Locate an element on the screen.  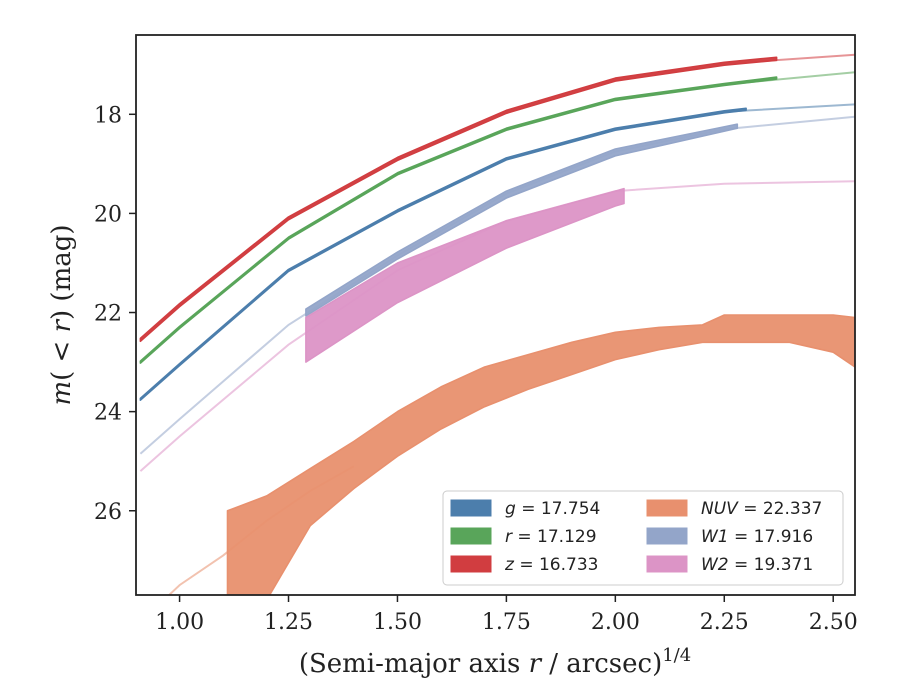
legend-swatch-g is located at coordinates (471, 508).